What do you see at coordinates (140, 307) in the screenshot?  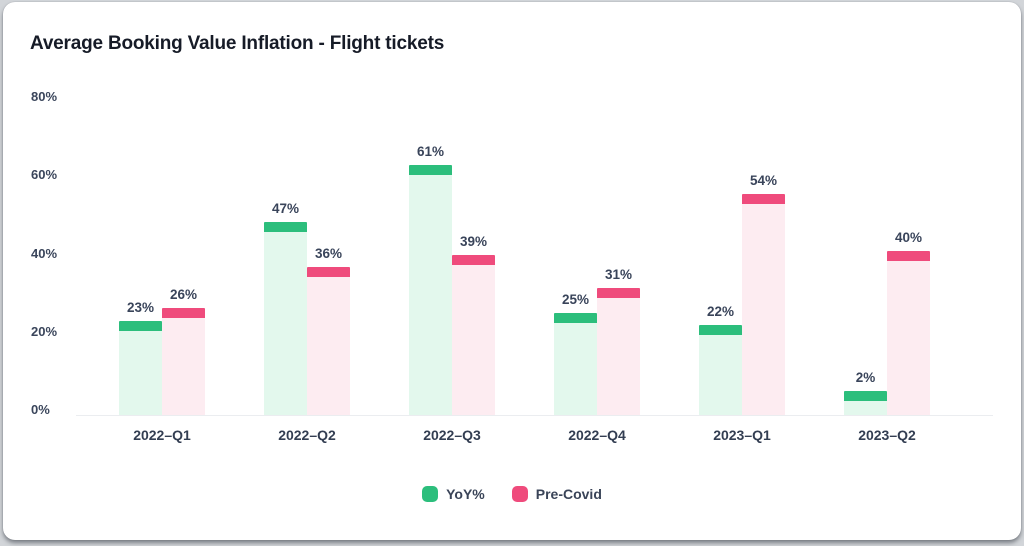 I see `bar-value-label: 23%` at bounding box center [140, 307].